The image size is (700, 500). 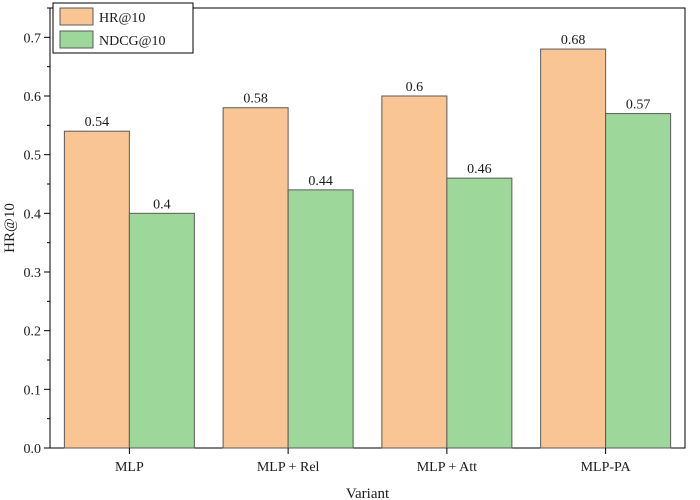 I want to click on y-tick-label: 0.3, so click(x=33, y=273).